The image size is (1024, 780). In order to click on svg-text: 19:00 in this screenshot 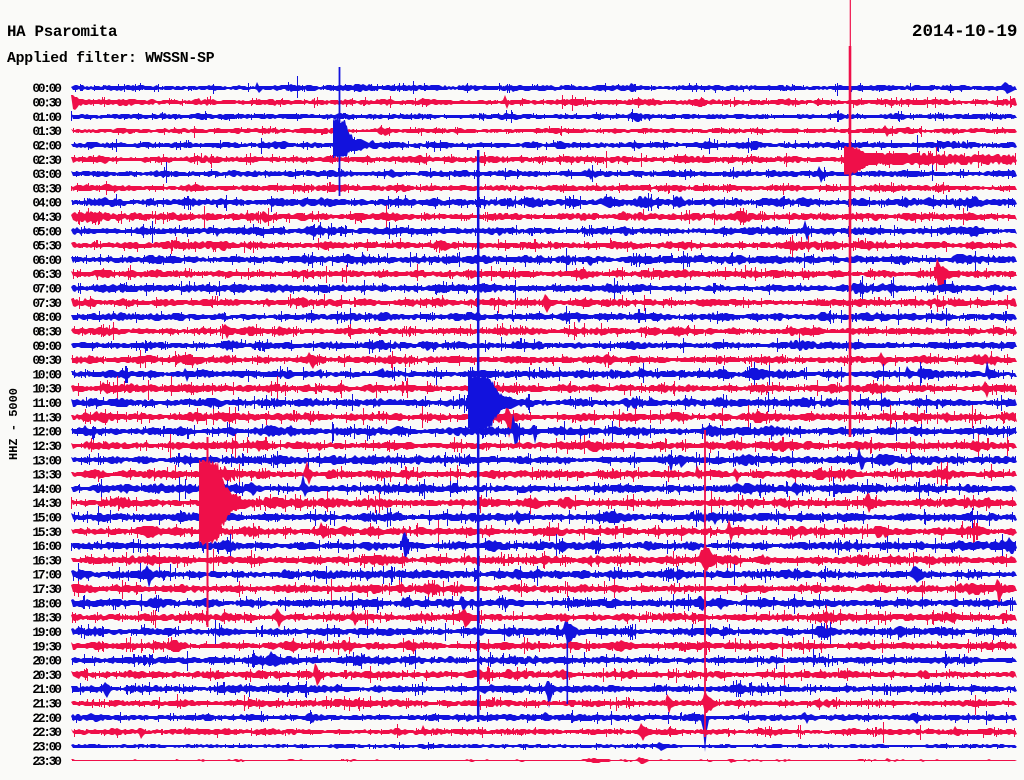, I will do `click(47, 632)`.